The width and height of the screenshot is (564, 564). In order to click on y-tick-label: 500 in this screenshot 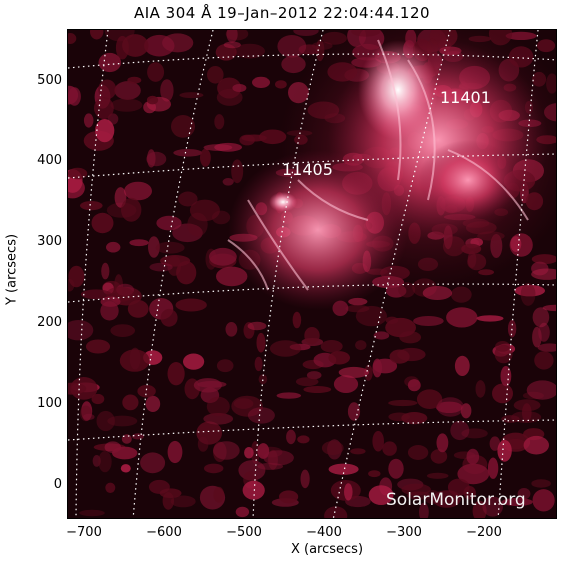, I will do `click(49, 80)`.